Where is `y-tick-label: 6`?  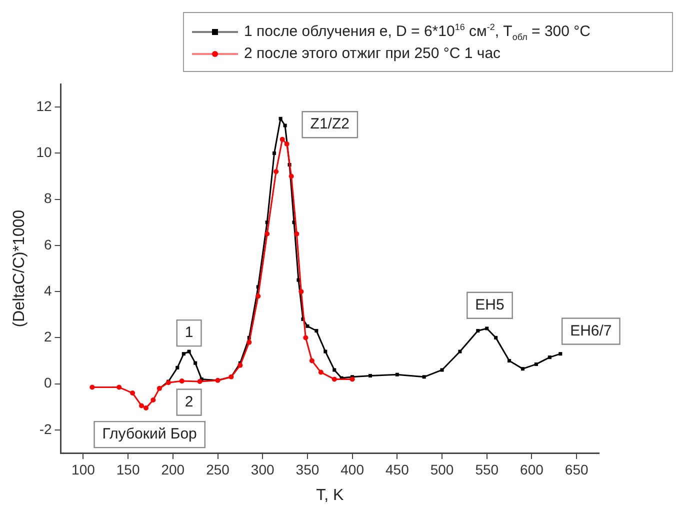
y-tick-label: 6 is located at coordinates (48, 244).